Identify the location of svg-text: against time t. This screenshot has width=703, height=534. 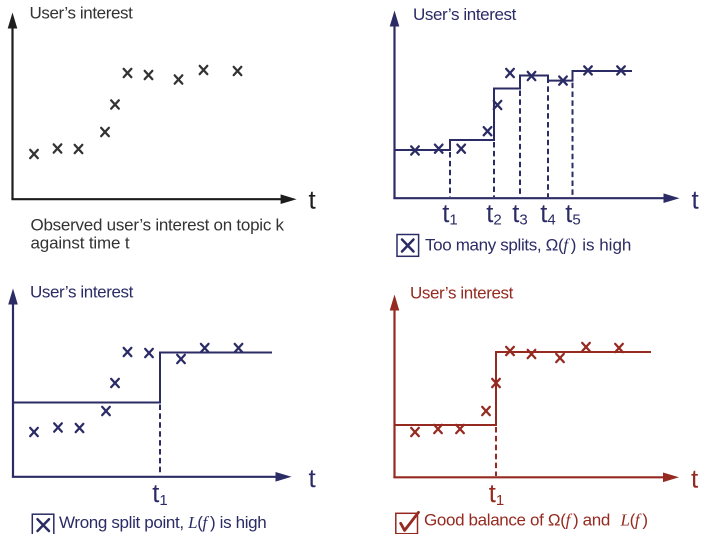
(80, 243).